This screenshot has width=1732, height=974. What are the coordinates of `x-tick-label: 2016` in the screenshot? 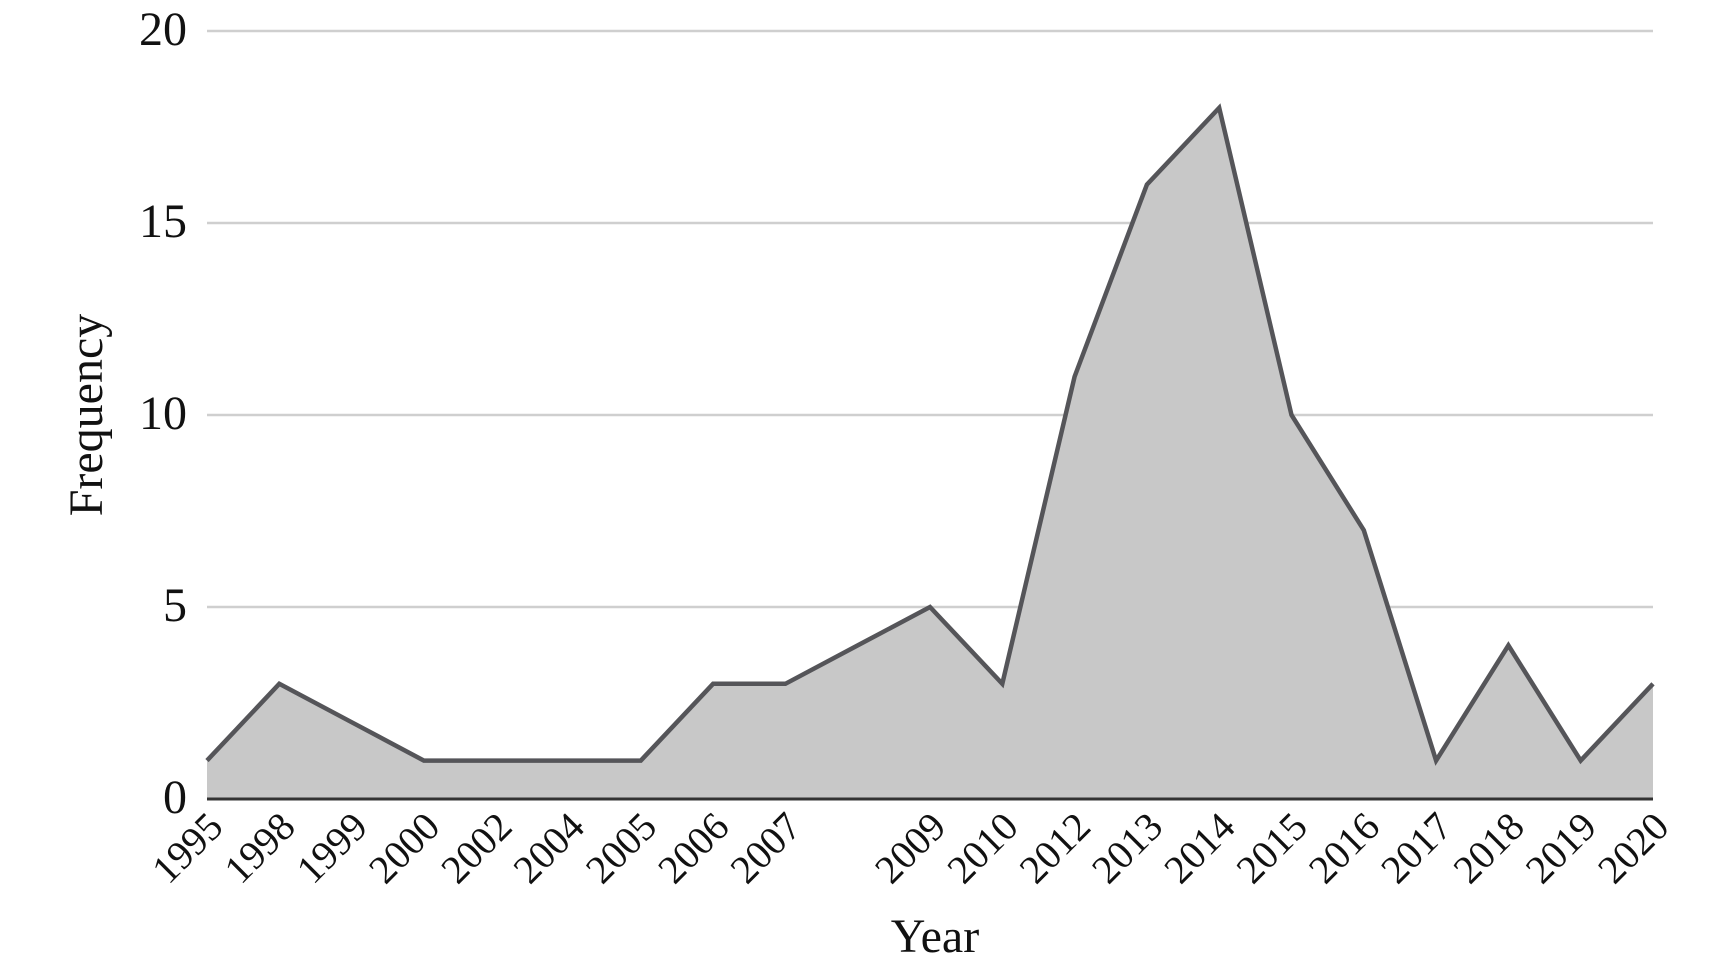 It's located at (1344, 848).